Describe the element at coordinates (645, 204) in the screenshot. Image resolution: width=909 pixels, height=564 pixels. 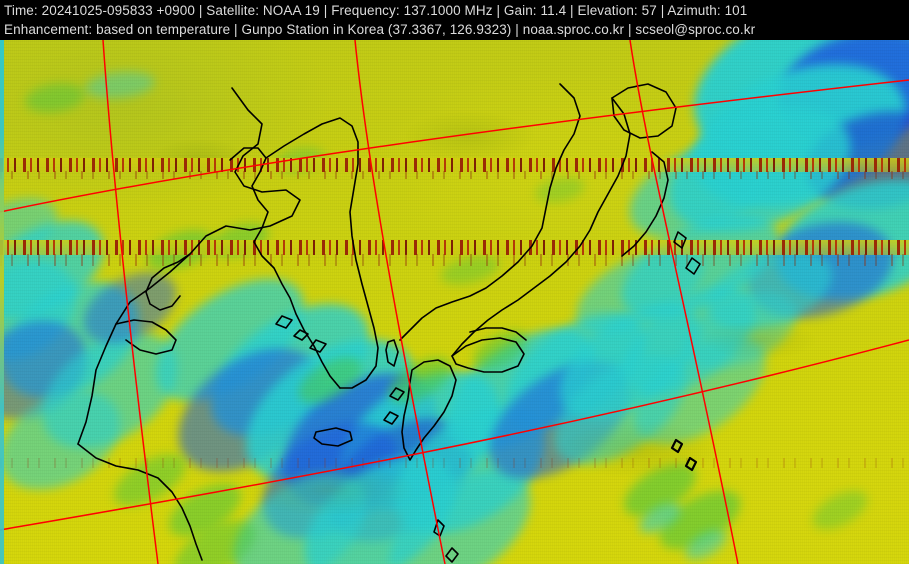
I see `coastline-tohoku` at that location.